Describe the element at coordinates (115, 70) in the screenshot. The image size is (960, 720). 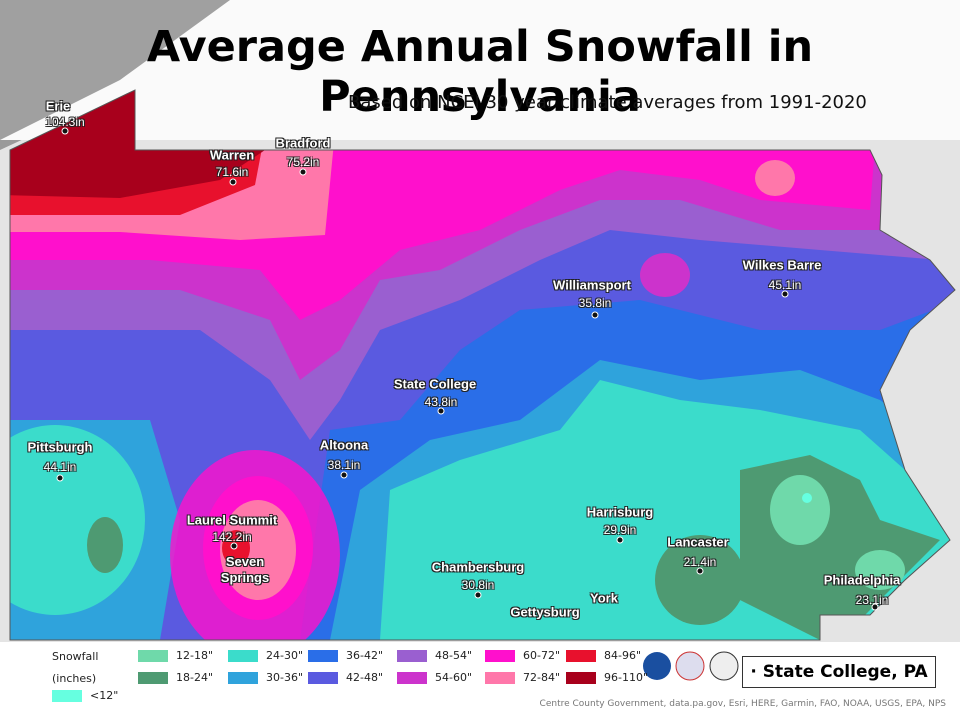
I see `lake-erie` at that location.